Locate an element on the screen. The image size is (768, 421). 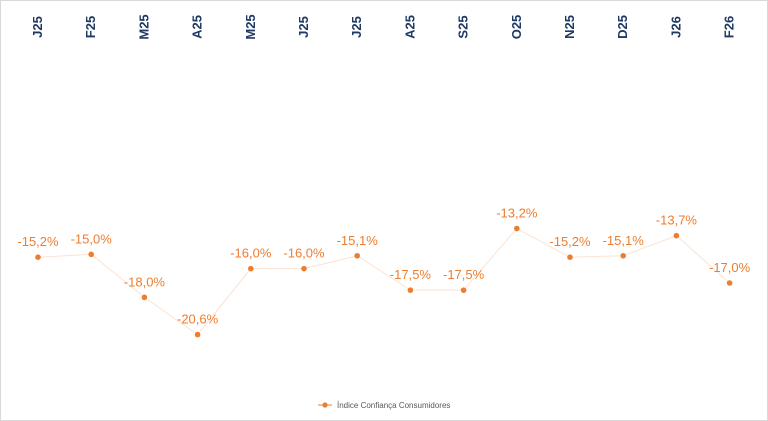
legend-marker is located at coordinates (325, 405).